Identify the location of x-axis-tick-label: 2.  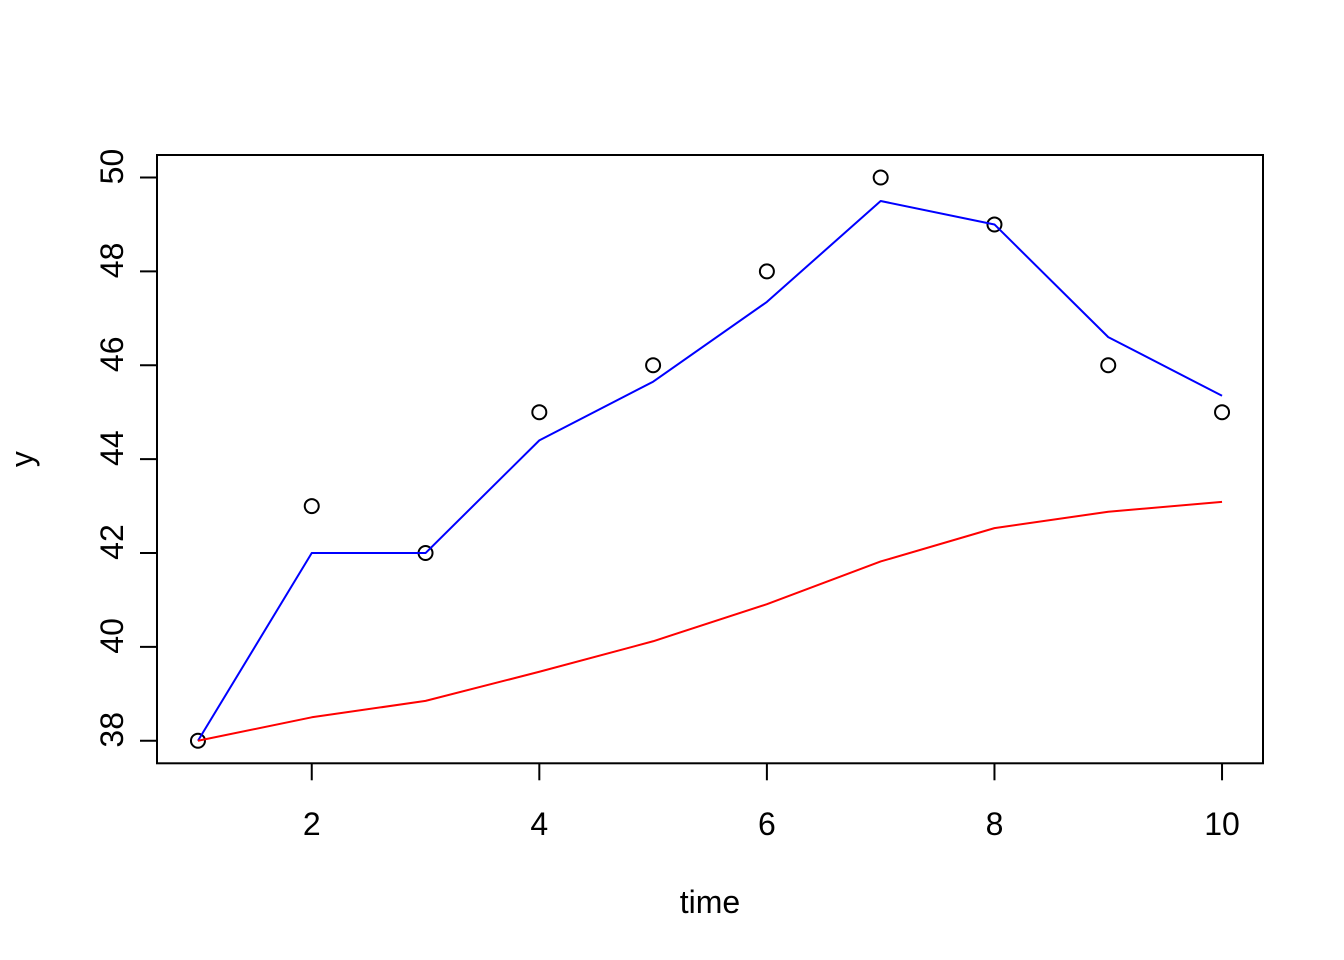
(312, 824).